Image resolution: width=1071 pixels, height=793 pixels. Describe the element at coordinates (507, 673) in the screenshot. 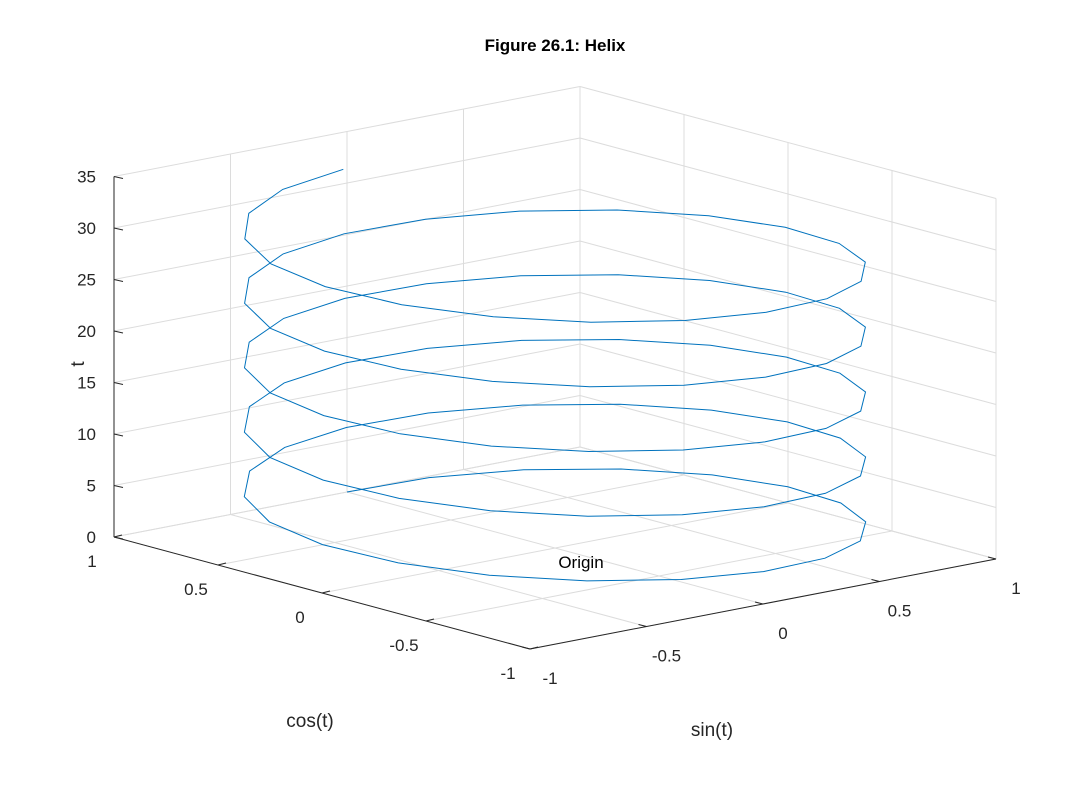

I see `y-tick-label: -1` at that location.